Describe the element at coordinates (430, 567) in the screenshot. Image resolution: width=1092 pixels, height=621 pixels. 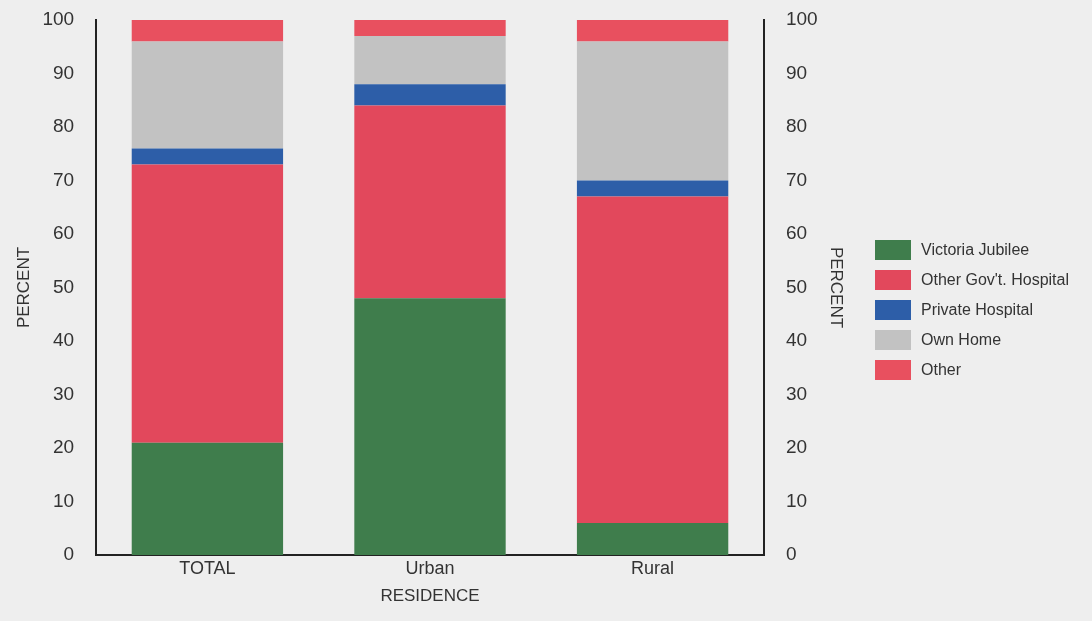
I see `x-tick-label: Urban` at that location.